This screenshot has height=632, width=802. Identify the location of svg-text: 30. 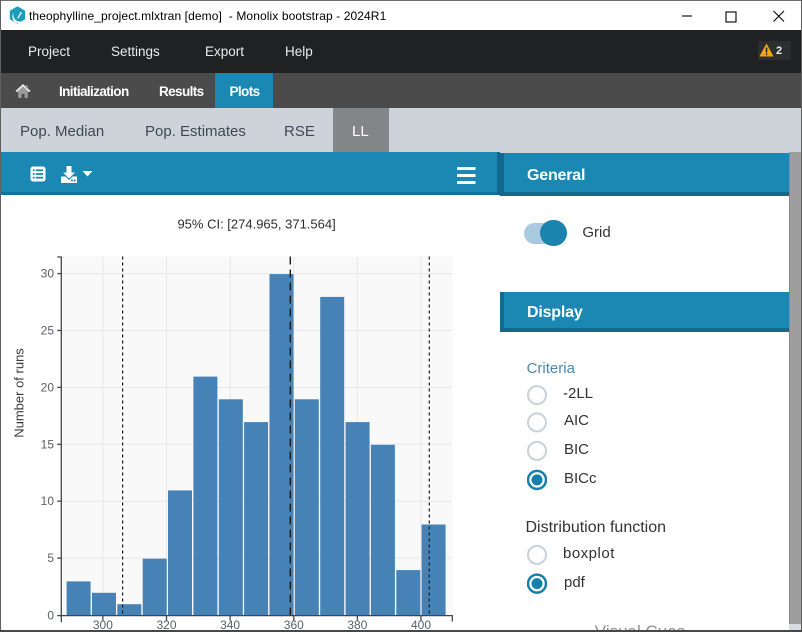
(48, 274).